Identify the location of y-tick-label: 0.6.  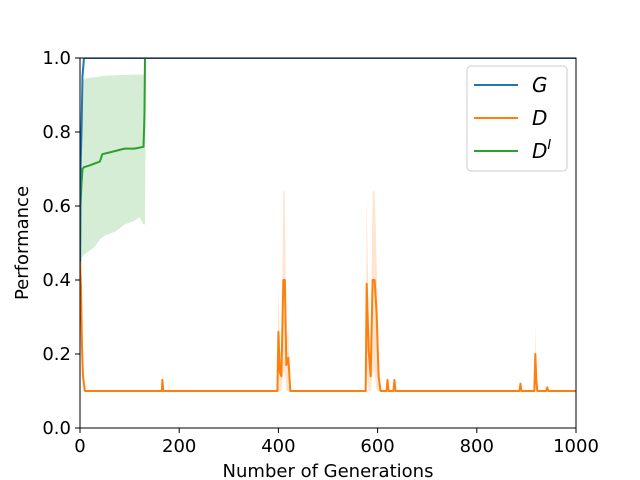
(56, 206).